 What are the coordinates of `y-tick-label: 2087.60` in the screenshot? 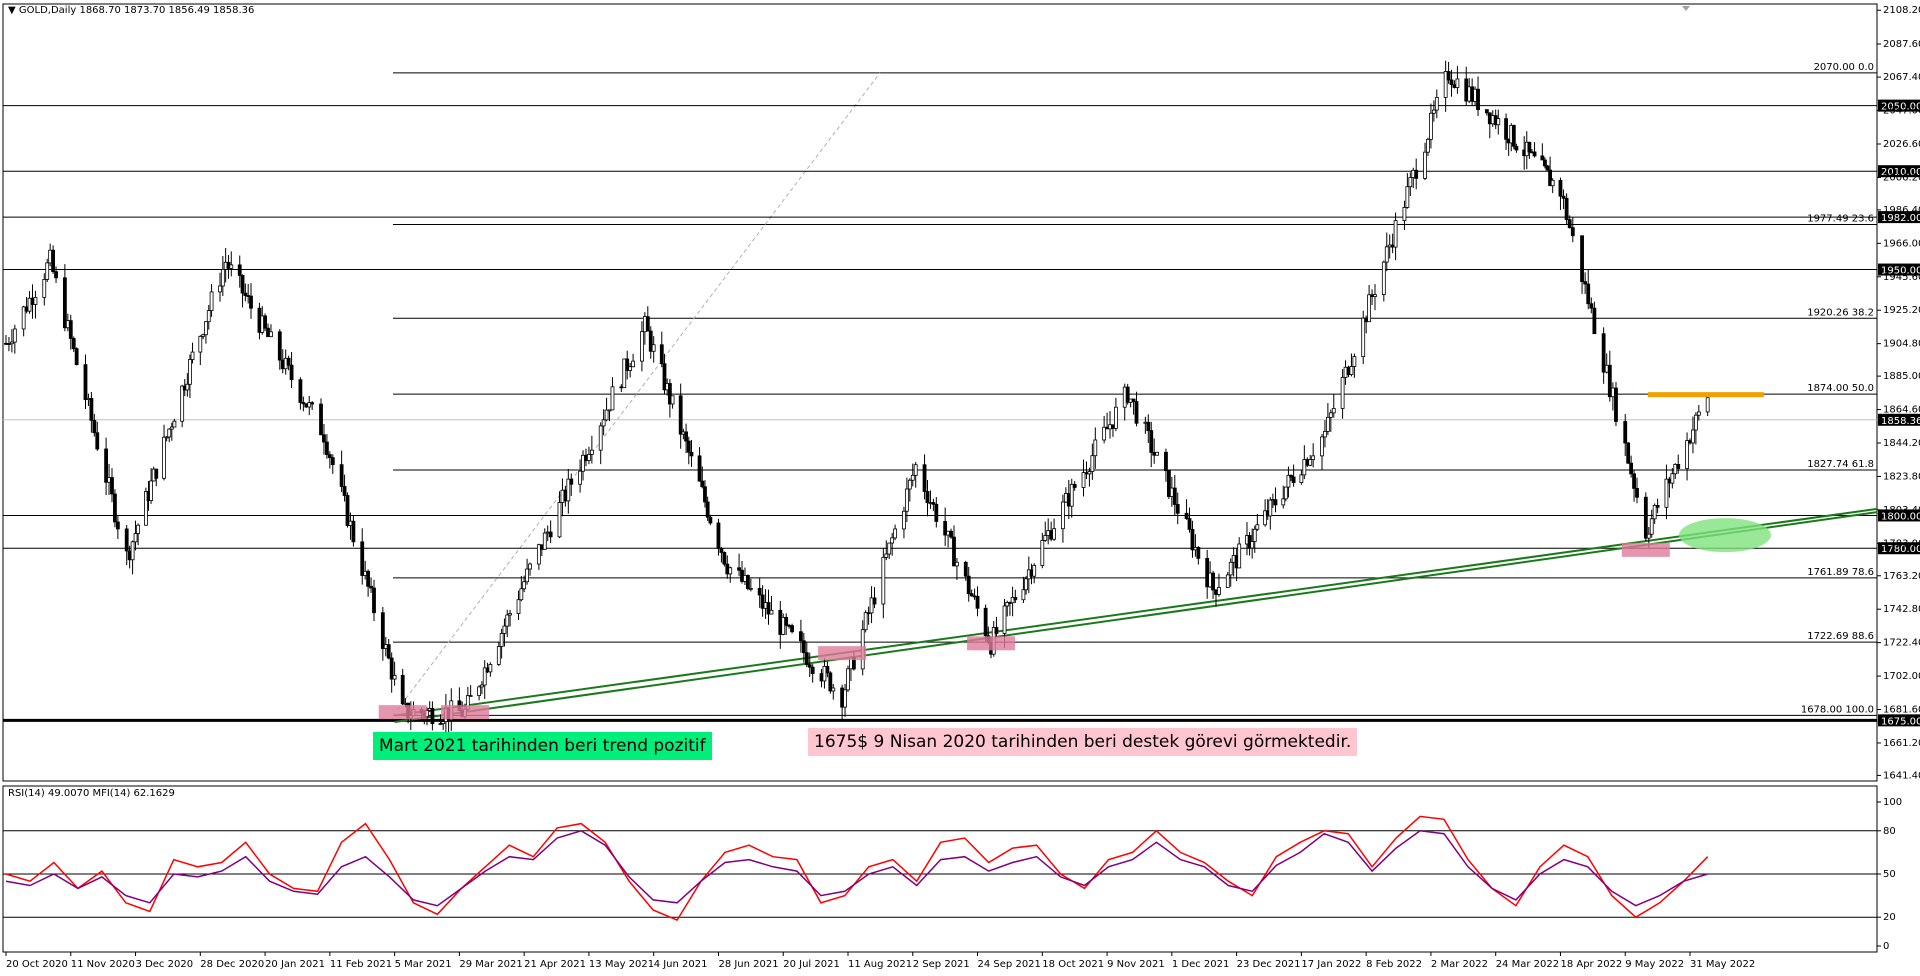 It's located at (1901, 44).